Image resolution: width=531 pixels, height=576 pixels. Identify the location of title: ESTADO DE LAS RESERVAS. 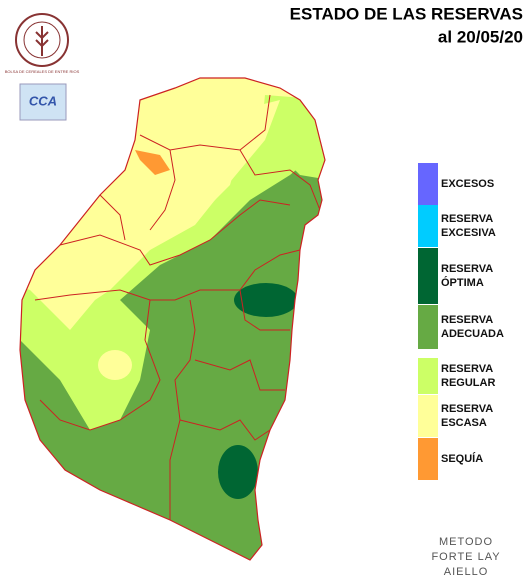
(406, 13).